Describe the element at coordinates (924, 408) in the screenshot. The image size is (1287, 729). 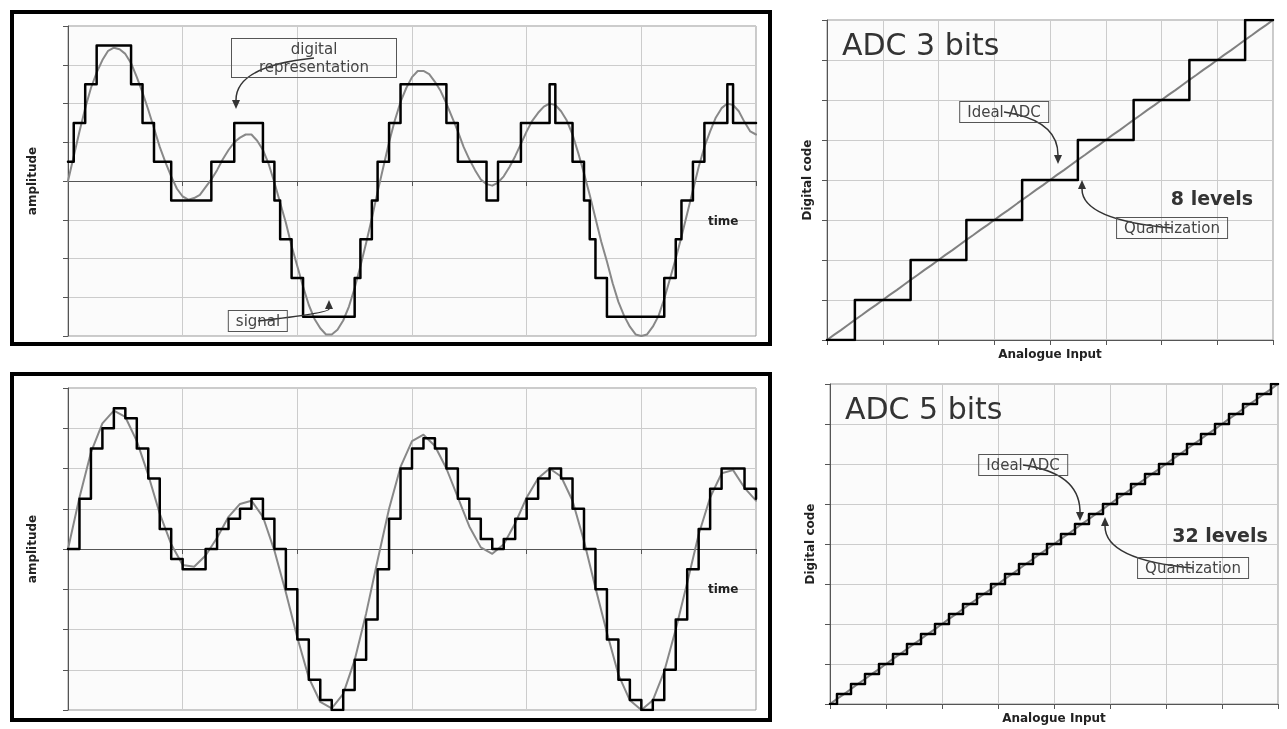
I see `chart-title: ADC 5 bits` at that location.